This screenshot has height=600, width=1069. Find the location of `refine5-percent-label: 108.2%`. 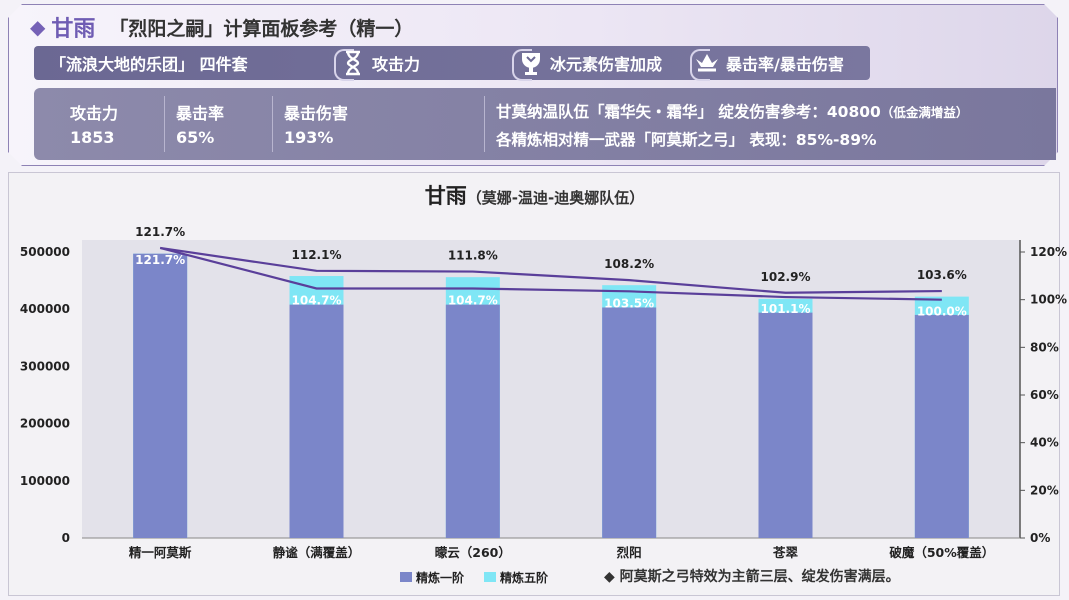

refine5-percent-label: 108.2% is located at coordinates (629, 264).